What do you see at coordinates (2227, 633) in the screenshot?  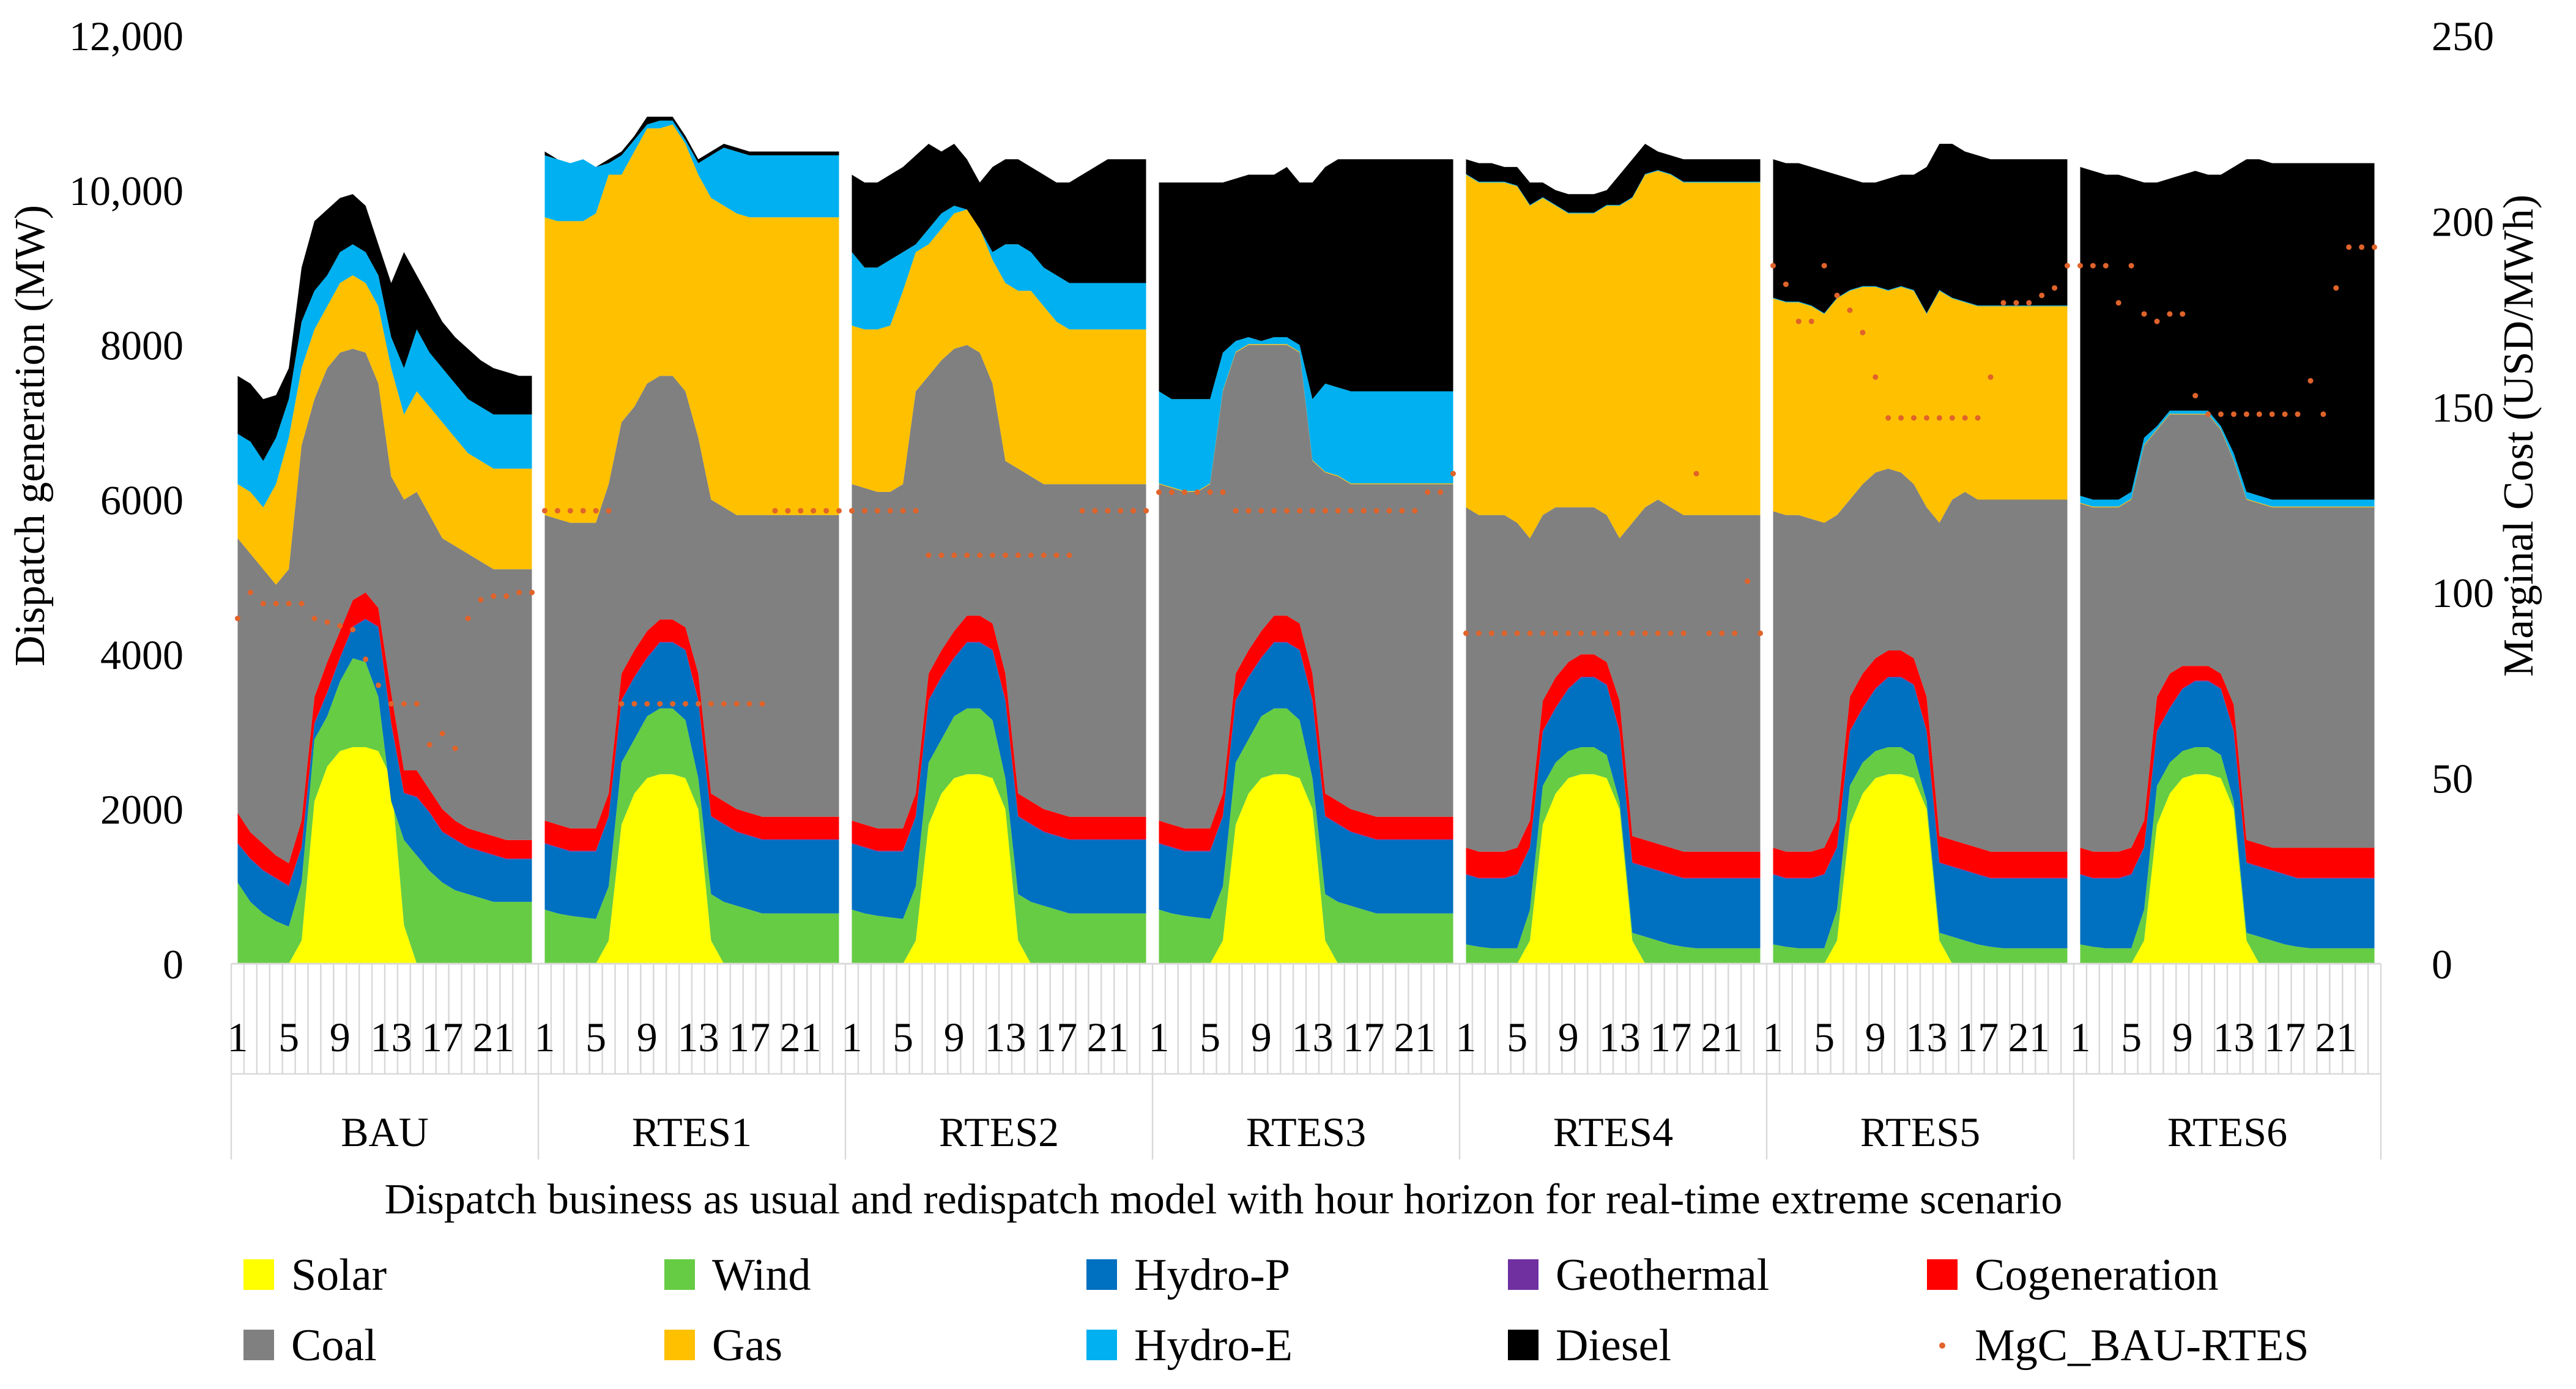 I see `area-rtes6-coal` at bounding box center [2227, 633].